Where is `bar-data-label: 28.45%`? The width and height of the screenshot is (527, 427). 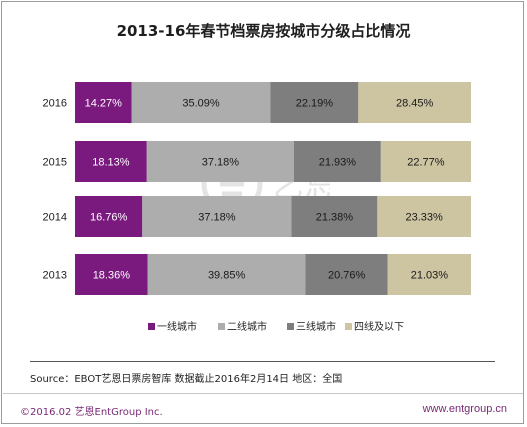 bar-data-label: 28.45% is located at coordinates (415, 104).